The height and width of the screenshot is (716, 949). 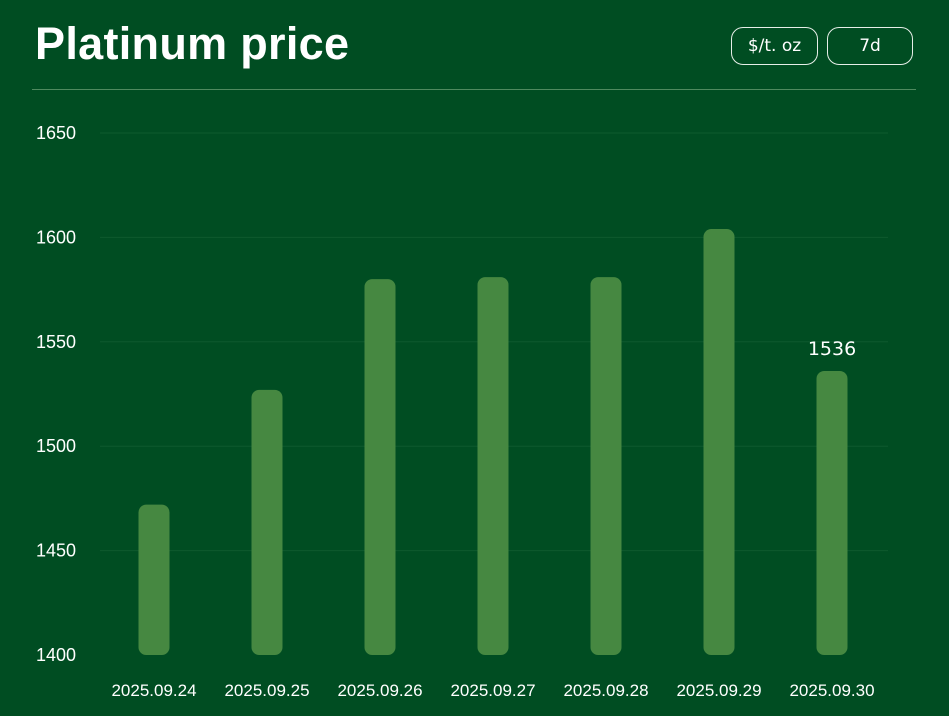 What do you see at coordinates (474, 45) in the screenshot?
I see `header: Platinum price $/t. oz 7d` at bounding box center [474, 45].